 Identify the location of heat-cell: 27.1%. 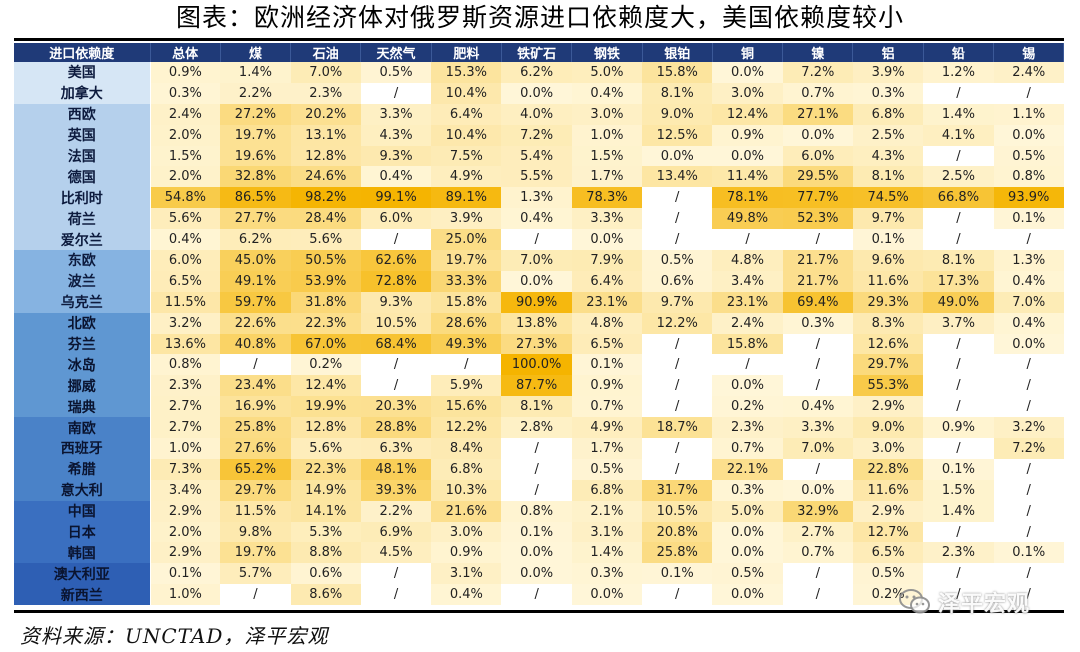
(817, 114).